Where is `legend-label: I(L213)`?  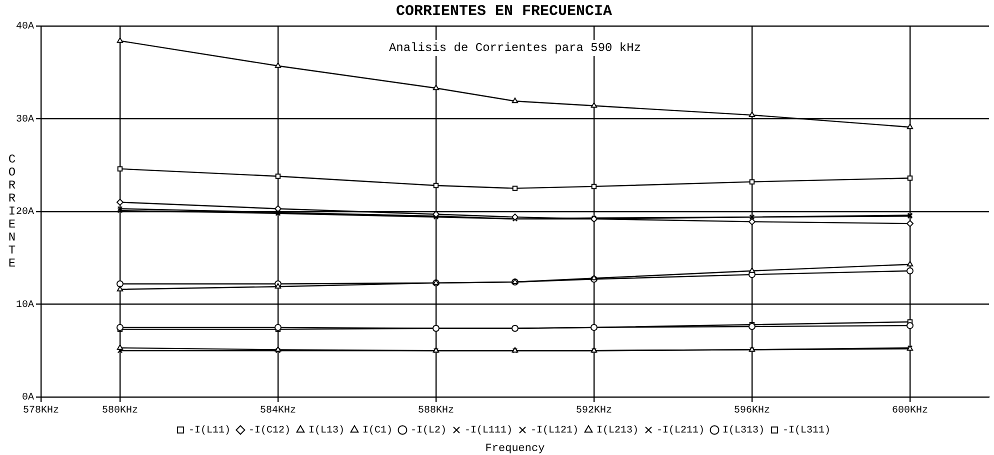
legend-label: I(L213) is located at coordinates (617, 430).